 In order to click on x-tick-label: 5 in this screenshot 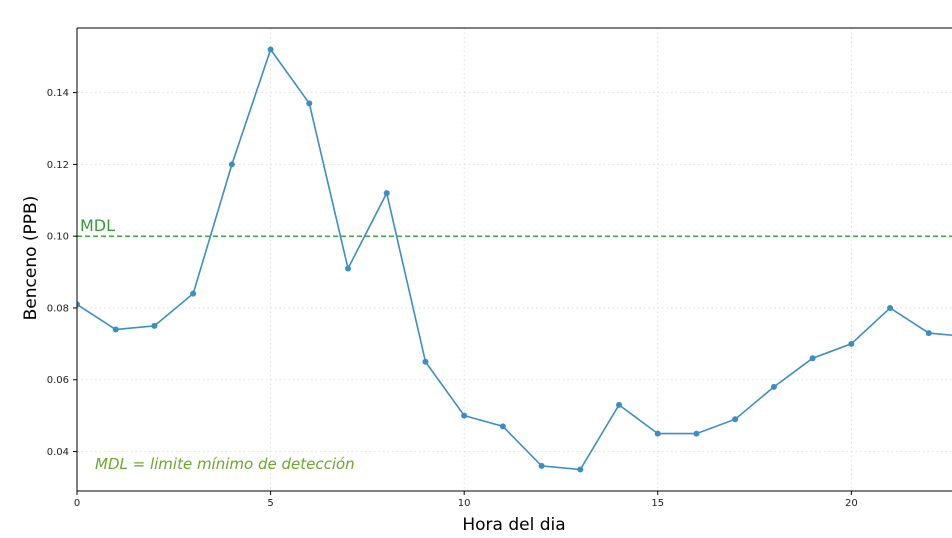, I will do `click(270, 503)`.